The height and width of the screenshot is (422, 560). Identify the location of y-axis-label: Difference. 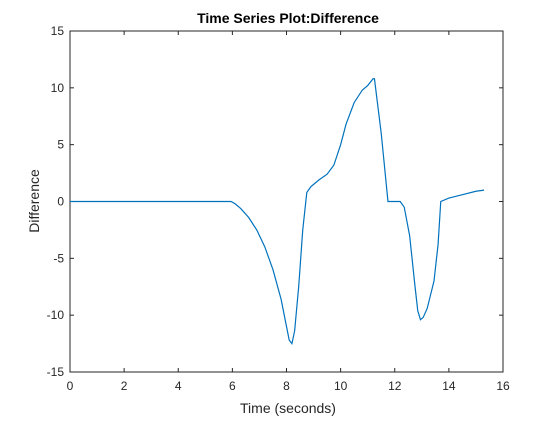
(34, 201).